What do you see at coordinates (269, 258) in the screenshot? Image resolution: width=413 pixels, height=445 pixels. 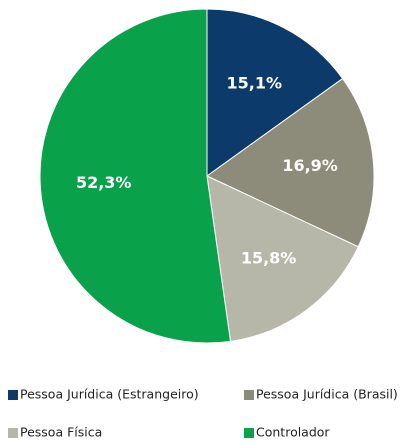 I see `value-label: 15,8%` at bounding box center [269, 258].